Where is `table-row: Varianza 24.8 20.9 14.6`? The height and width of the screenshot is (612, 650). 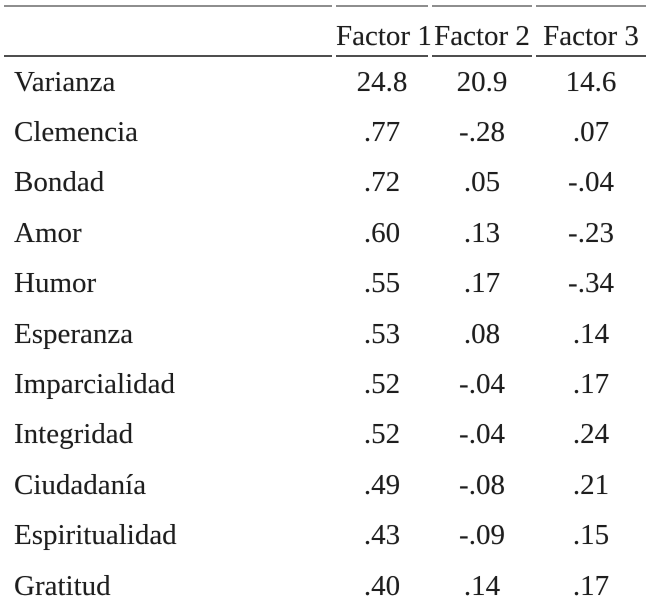
table-row: Varianza 24.8 20.9 14.6 is located at coordinates (325, 82).